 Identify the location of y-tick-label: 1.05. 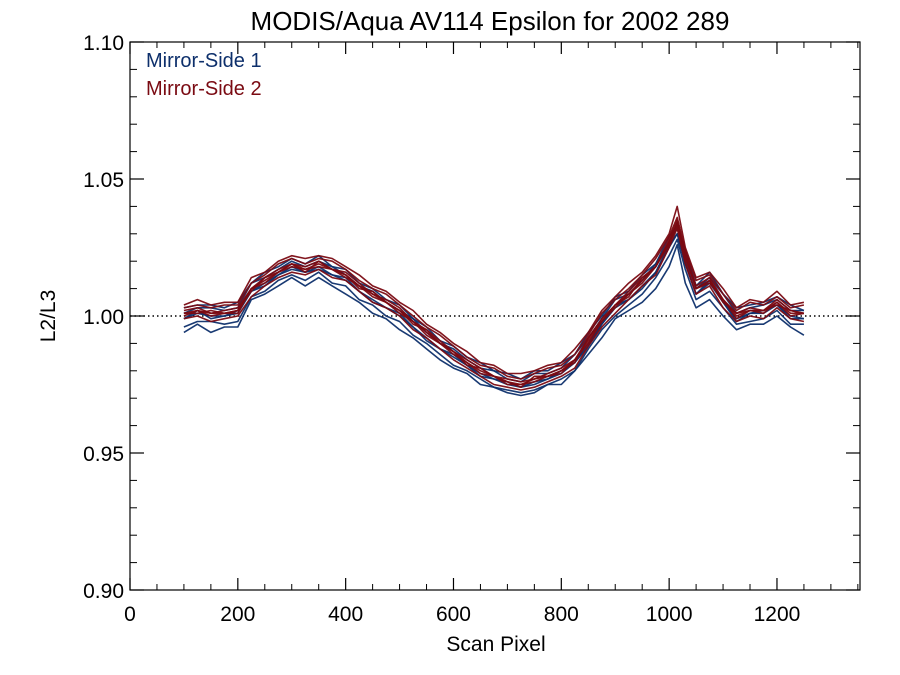
(103, 180).